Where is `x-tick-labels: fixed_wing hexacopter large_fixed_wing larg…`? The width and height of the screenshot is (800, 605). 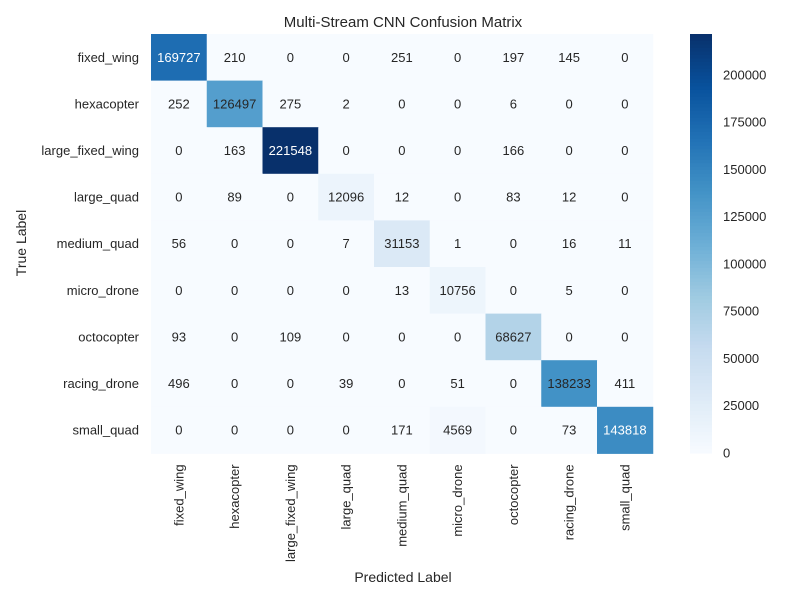 x-tick-labels: fixed_wing hexacopter large_fixed_wing larg… is located at coordinates (401, 513).